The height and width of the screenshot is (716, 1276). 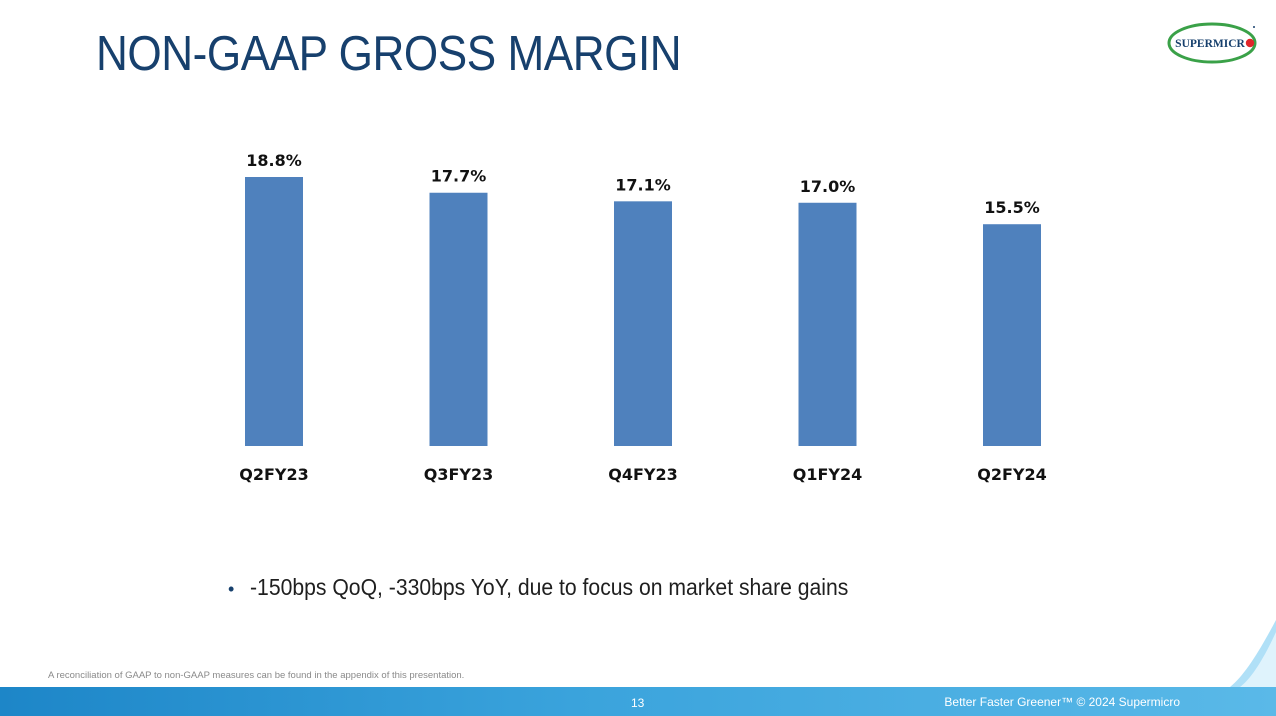 I want to click on footer-swoosh-decoration, so click(x=1253, y=653).